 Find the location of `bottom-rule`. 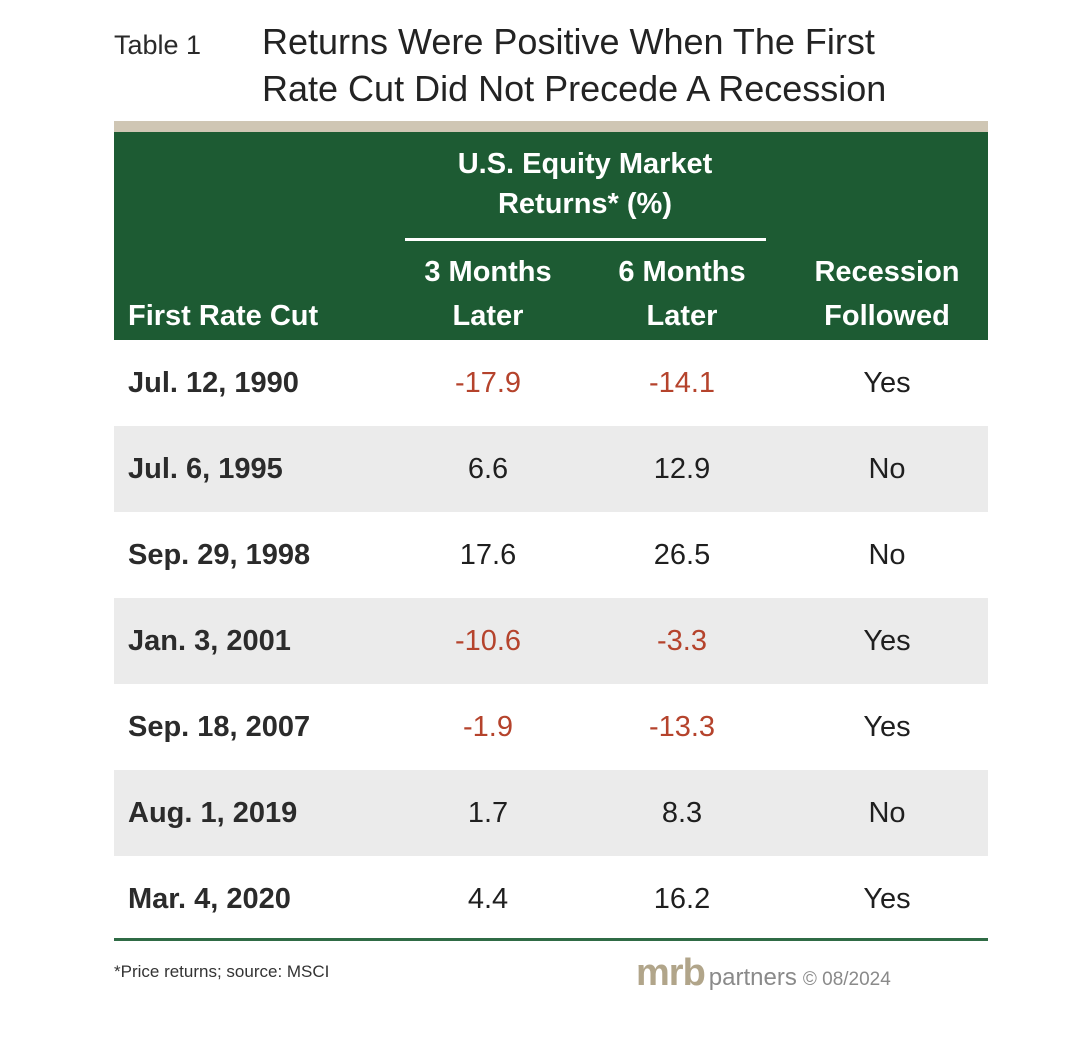

bottom-rule is located at coordinates (551, 939).